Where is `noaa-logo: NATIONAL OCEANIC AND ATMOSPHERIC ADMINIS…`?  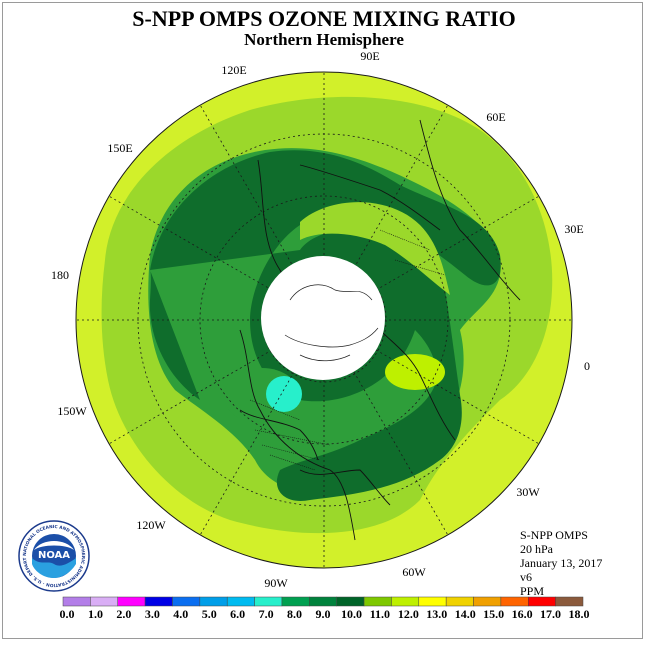 noaa-logo: NATIONAL OCEANIC AND ATMOSPHERIC ADMINIS… is located at coordinates (54, 556).